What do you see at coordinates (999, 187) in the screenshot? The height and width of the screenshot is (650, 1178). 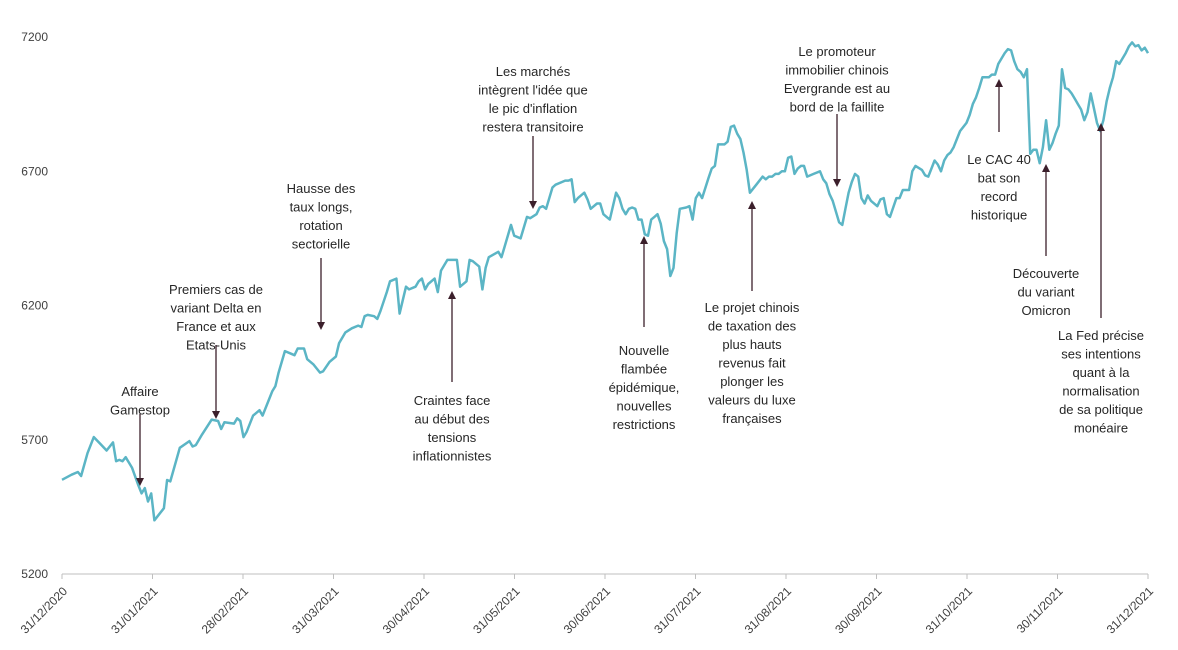 I see `annotation-text: Le CAC 40 bat son record historique` at bounding box center [999, 187].